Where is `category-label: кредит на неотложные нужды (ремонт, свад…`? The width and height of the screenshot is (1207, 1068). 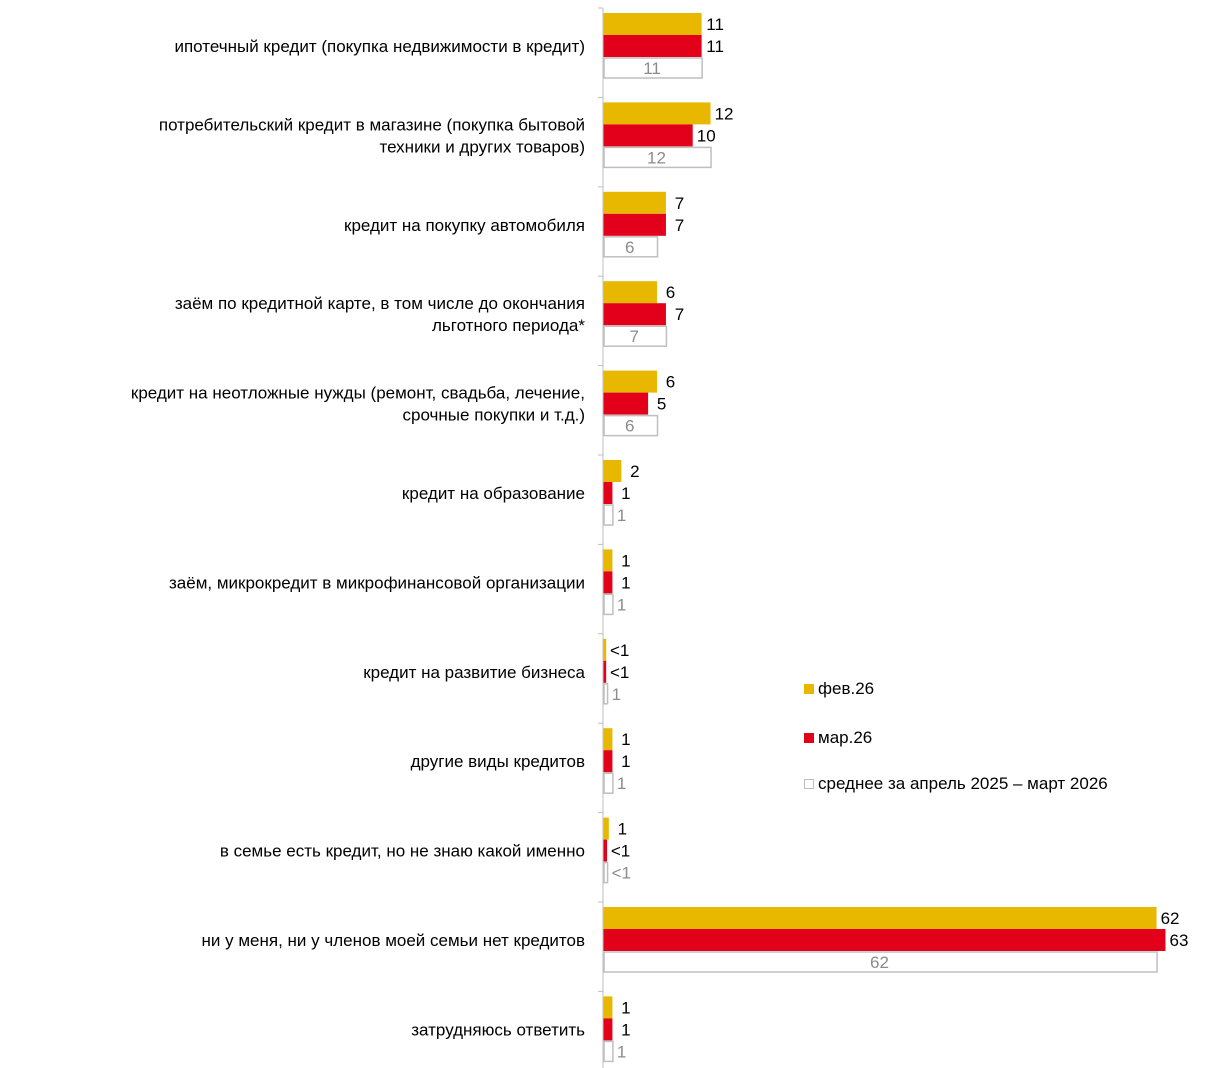 category-label: кредит на неотложные нужды (ремонт, свад… is located at coordinates (358, 404).